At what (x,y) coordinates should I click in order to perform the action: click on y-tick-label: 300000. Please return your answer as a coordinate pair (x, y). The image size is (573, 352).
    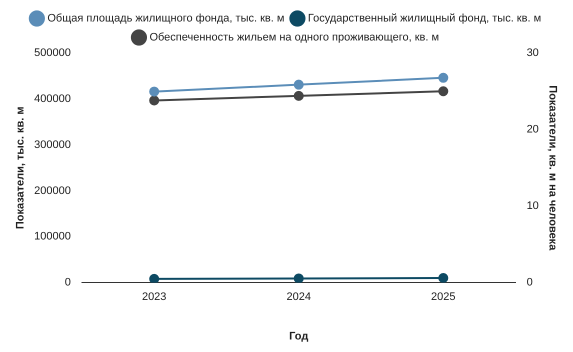
    Looking at the image, I should click on (52, 144).